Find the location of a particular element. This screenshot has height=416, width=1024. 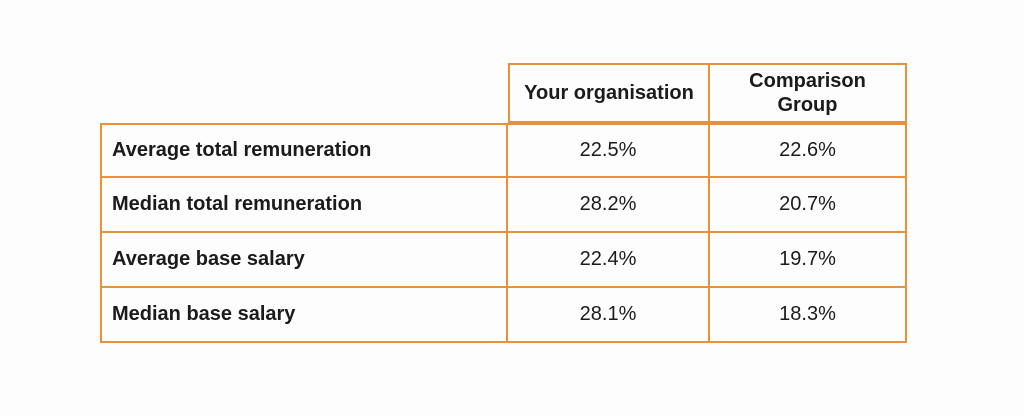

column-header-comparison-group: Comparison Group is located at coordinates (808, 93).